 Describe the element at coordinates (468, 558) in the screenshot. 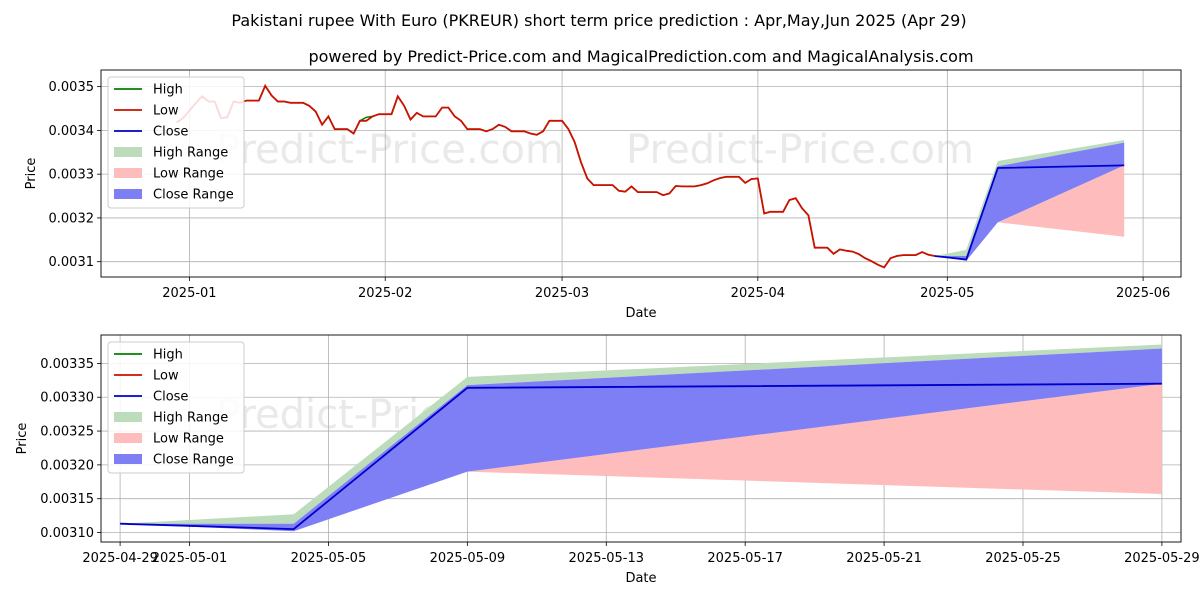

I see `x-tick-label: 2025-05-09` at that location.